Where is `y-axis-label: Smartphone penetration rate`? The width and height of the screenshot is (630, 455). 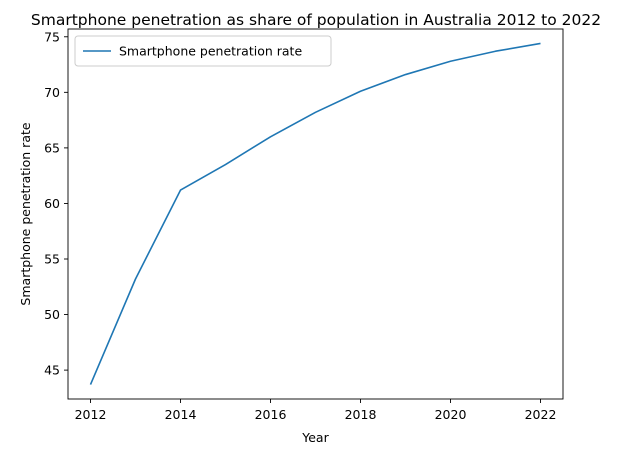
y-axis-label: Smartphone penetration rate is located at coordinates (25, 213).